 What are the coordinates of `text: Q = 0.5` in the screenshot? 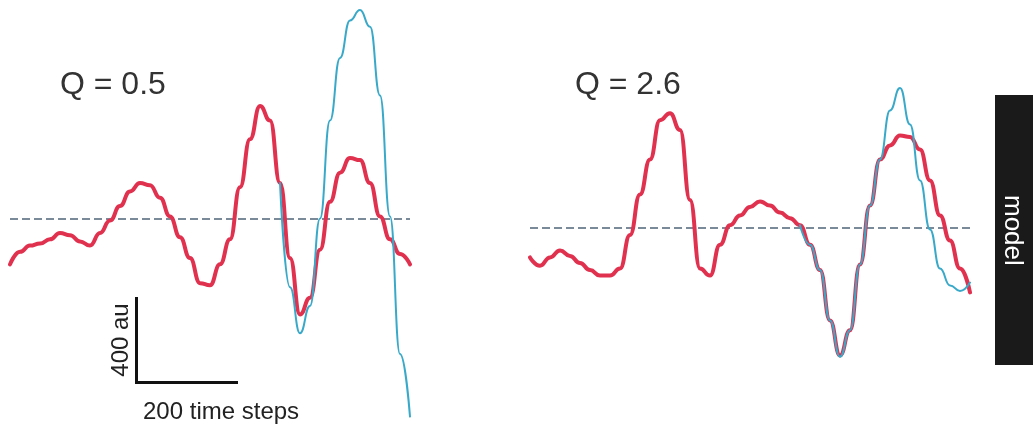 It's located at (113, 83).